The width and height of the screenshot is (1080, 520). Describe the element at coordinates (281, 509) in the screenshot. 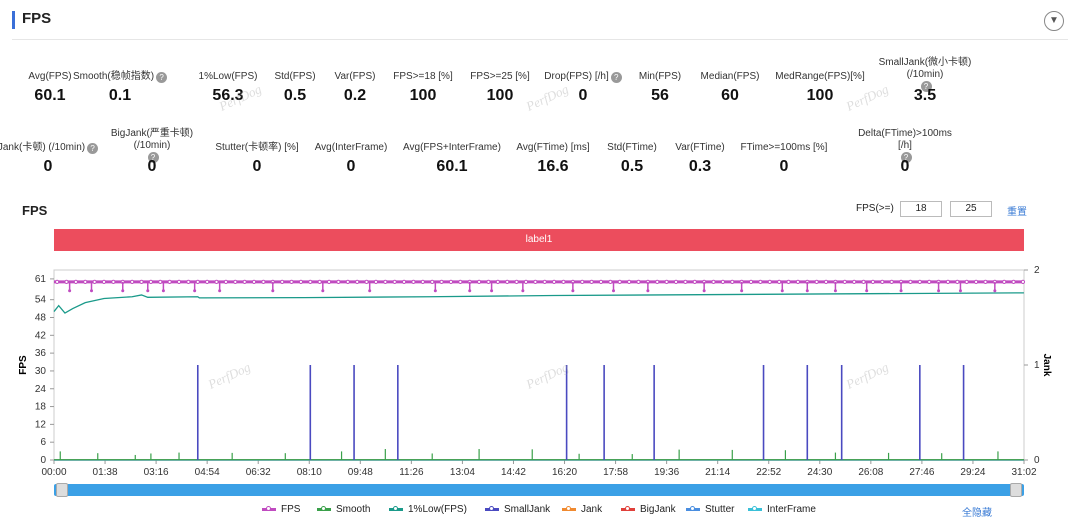

I see `legend-item-0: FPS` at that location.